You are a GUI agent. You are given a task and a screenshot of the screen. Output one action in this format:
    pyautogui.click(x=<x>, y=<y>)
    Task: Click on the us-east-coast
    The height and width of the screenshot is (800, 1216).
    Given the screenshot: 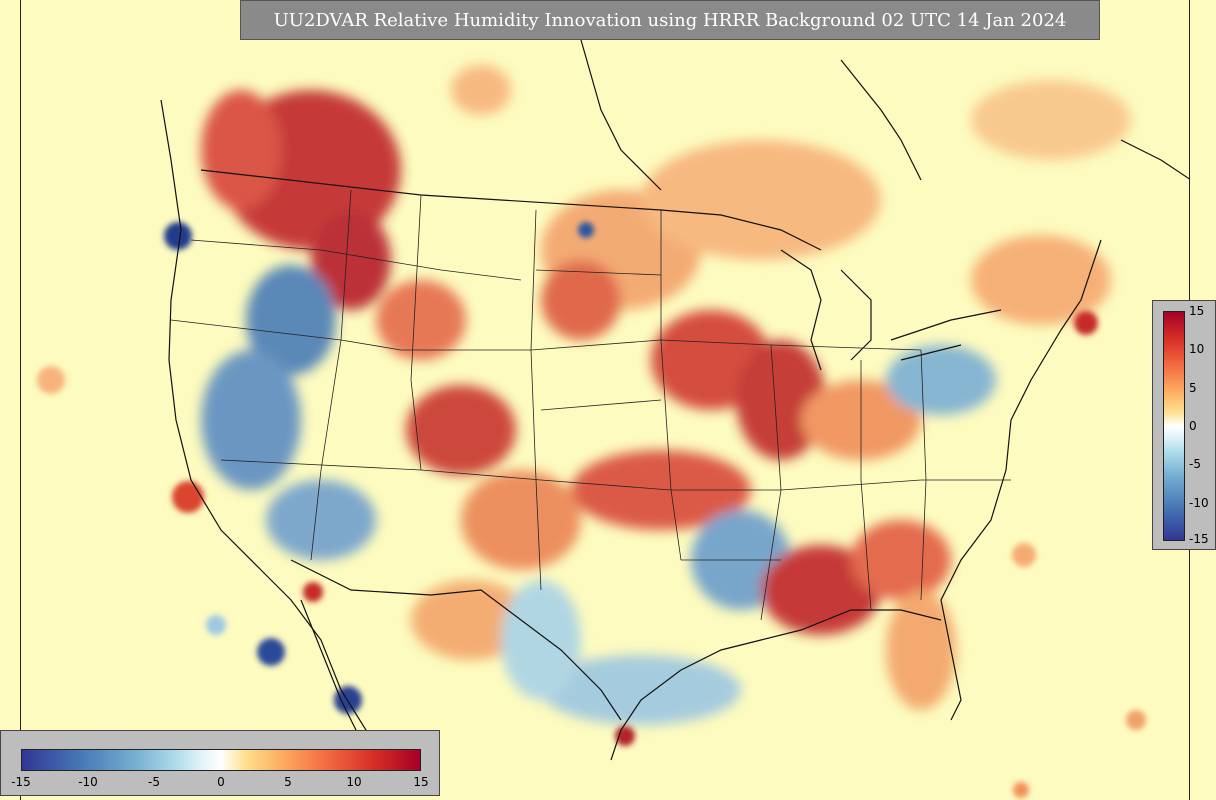 What is the action you would take?
    pyautogui.click(x=1021, y=480)
    